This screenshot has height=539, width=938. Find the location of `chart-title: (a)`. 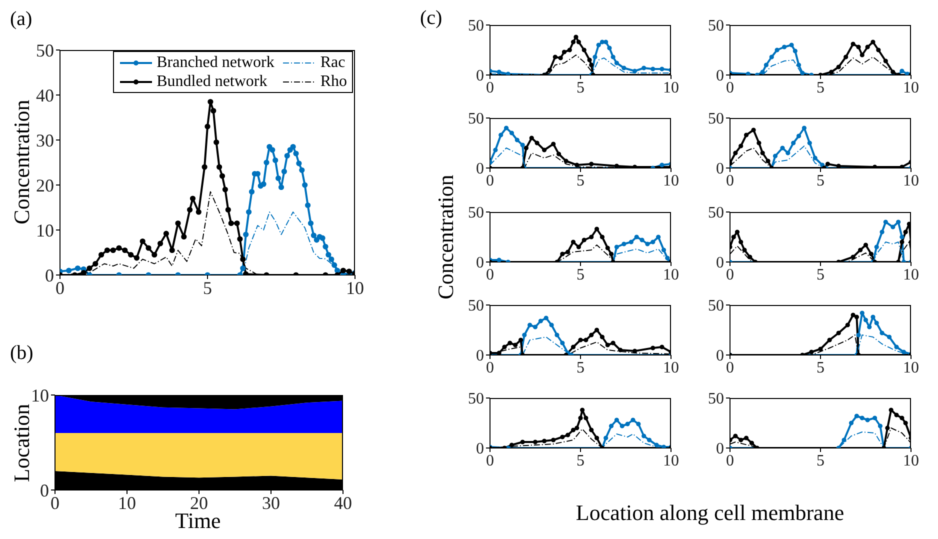

chart-title: (a) is located at coordinates (21, 19).